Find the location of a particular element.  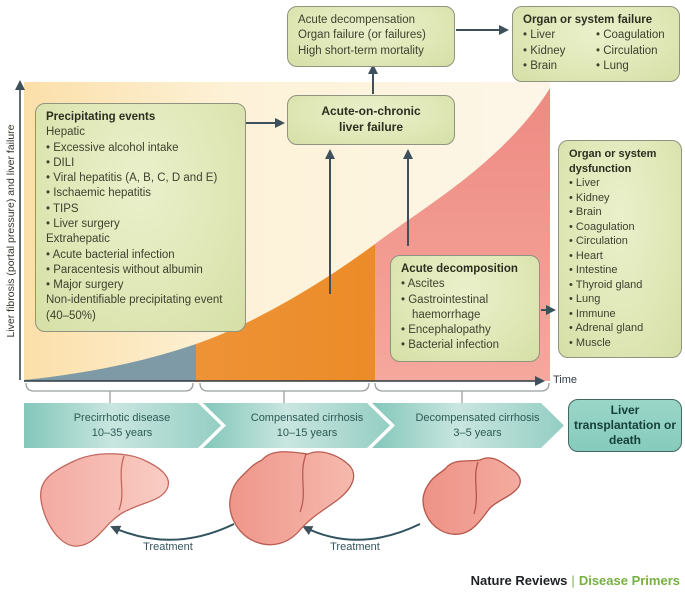

treatment-label-2: Treatment is located at coordinates (355, 547).